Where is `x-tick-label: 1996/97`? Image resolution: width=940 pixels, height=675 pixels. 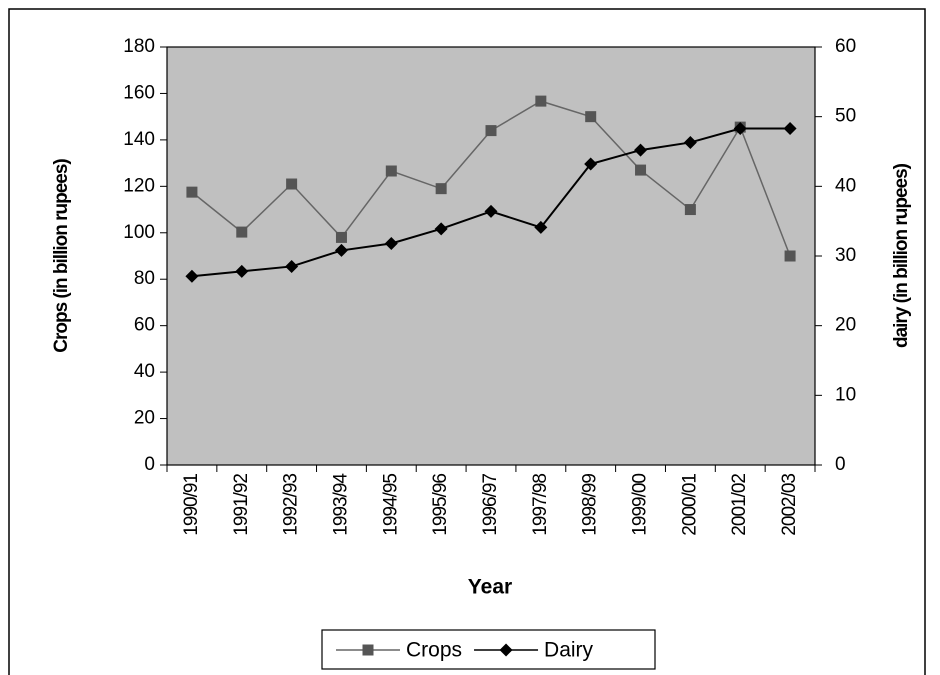
x-tick-label: 1996/97 is located at coordinates (490, 505).